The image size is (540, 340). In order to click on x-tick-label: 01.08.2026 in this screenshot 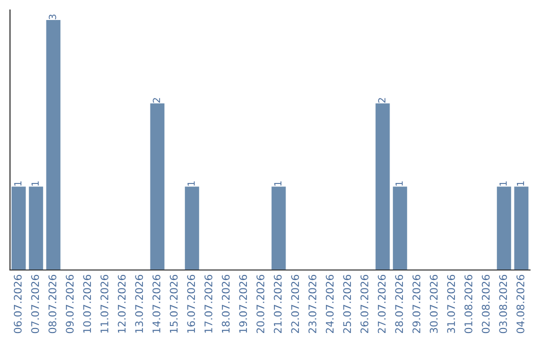, I will do `click(468, 304)`.